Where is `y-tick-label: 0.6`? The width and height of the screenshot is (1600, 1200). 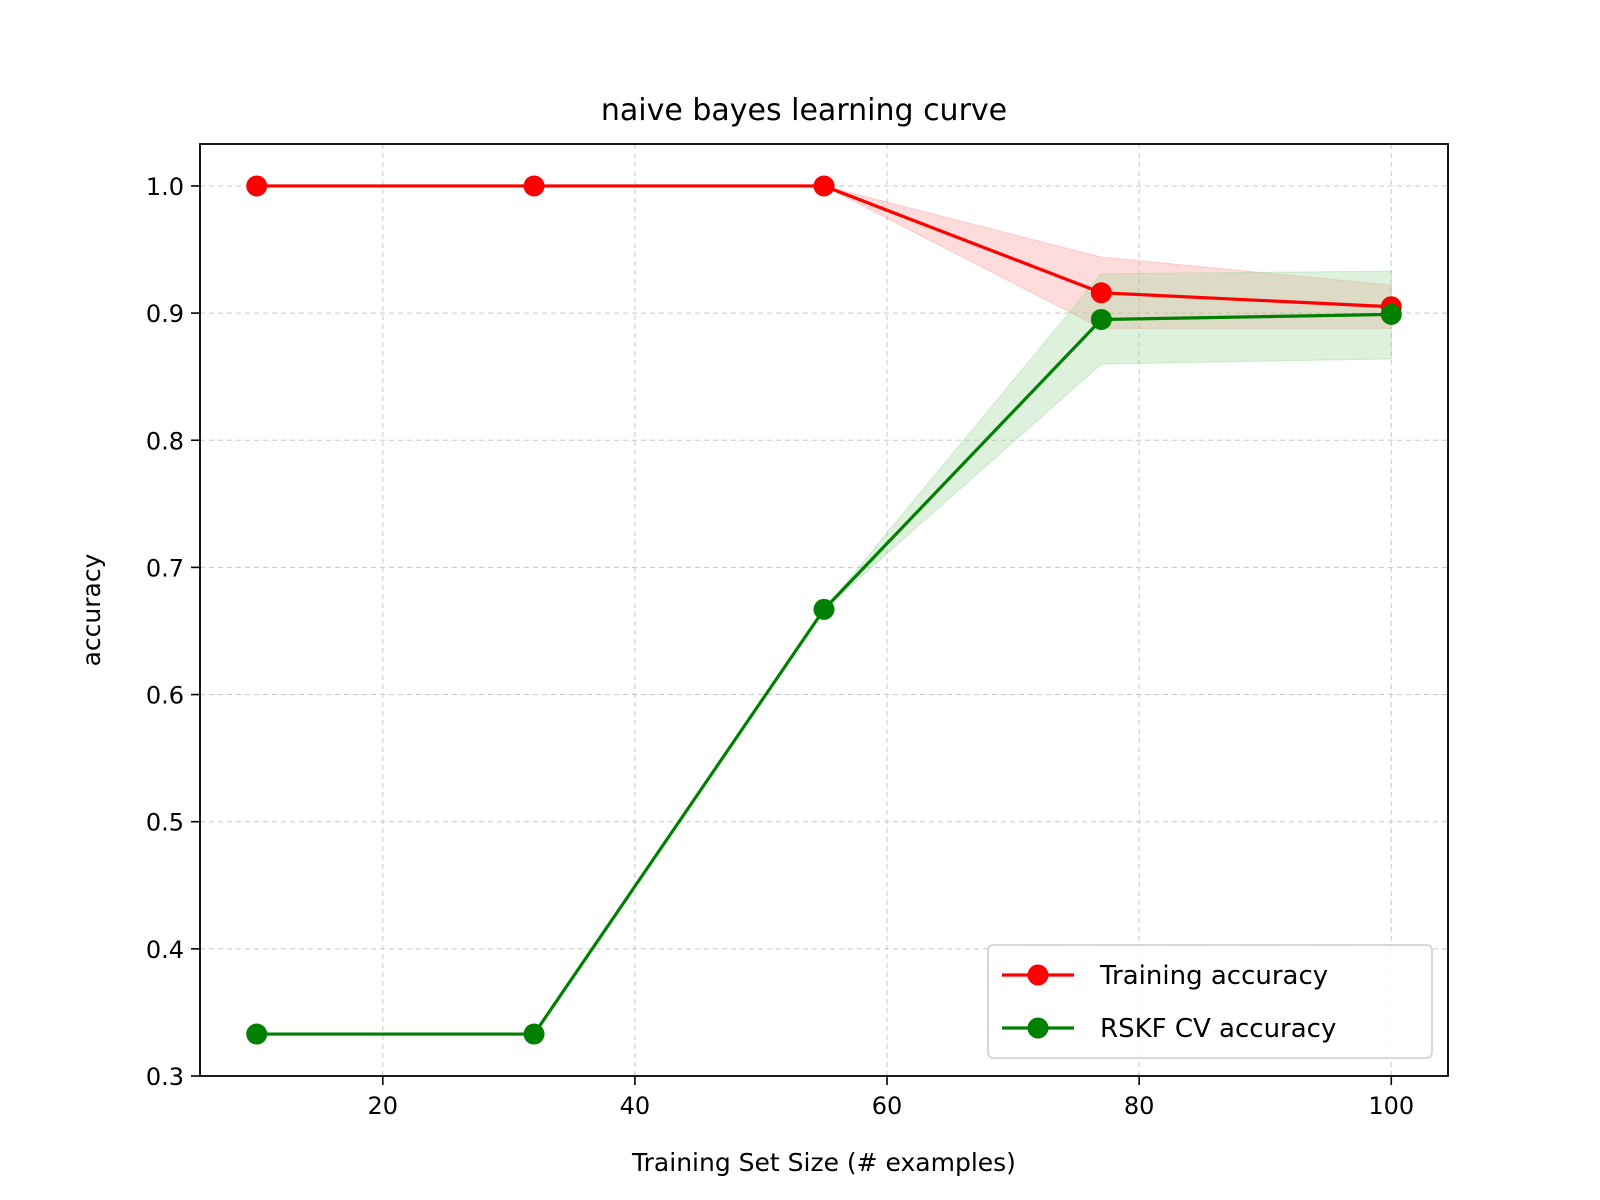
y-tick-label: 0.6 is located at coordinates (165, 696).